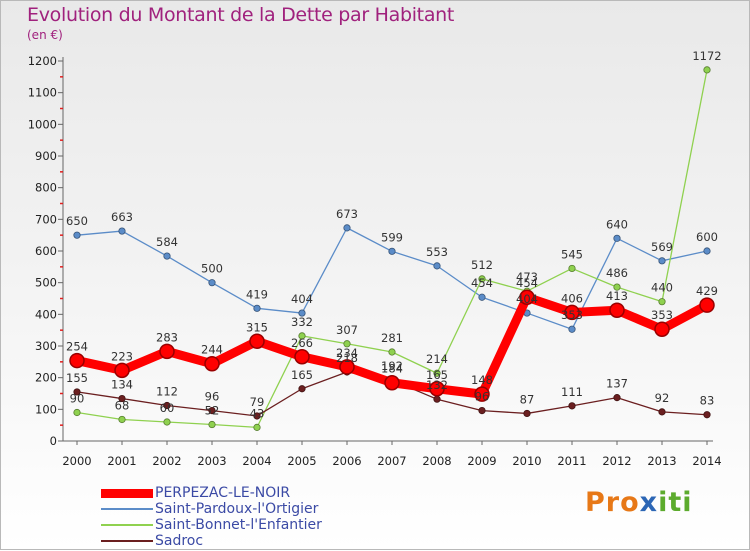 Image resolution: width=750 pixels, height=551 pixels. What do you see at coordinates (302, 375) in the screenshot?
I see `data-label-sadroc: 165` at bounding box center [302, 375].